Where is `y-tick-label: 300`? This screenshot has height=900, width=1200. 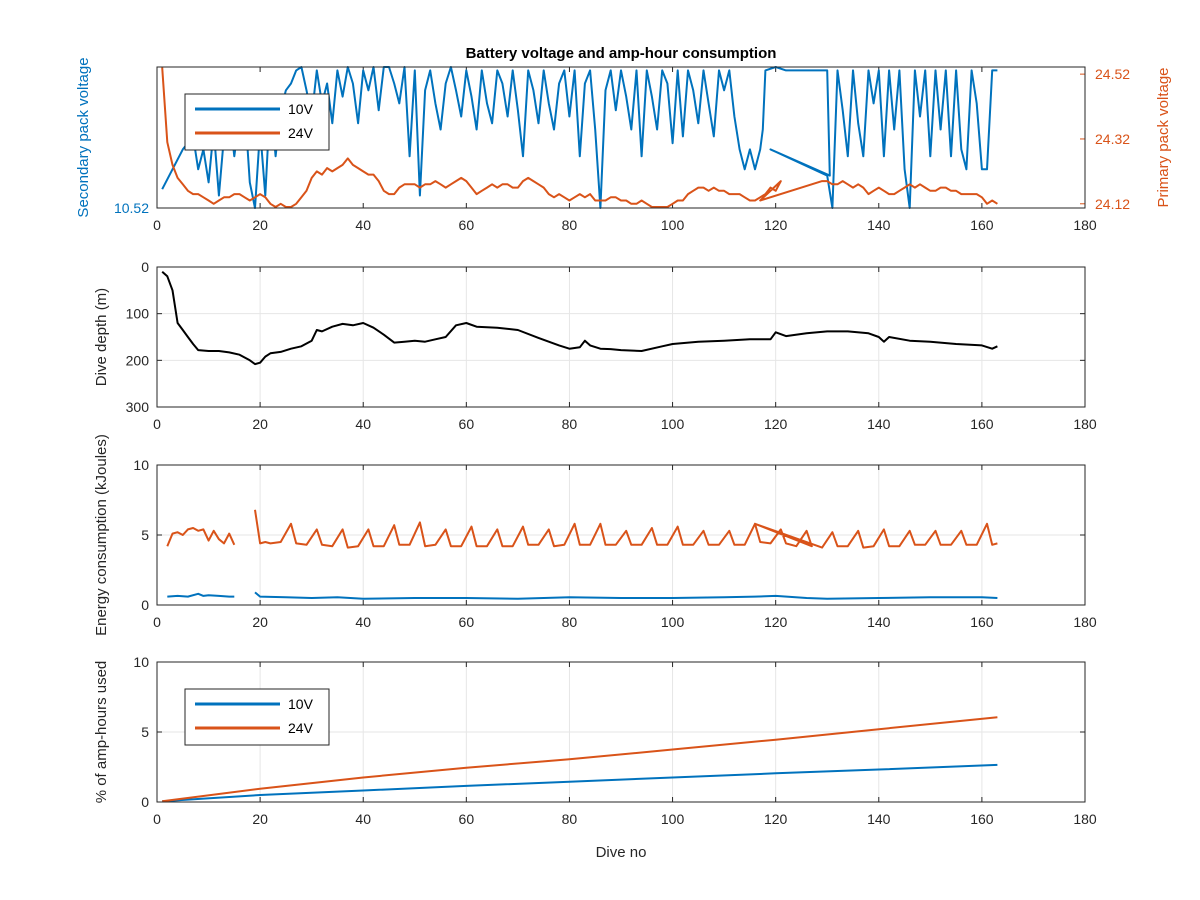 y-tick-label: 300 is located at coordinates (138, 407).